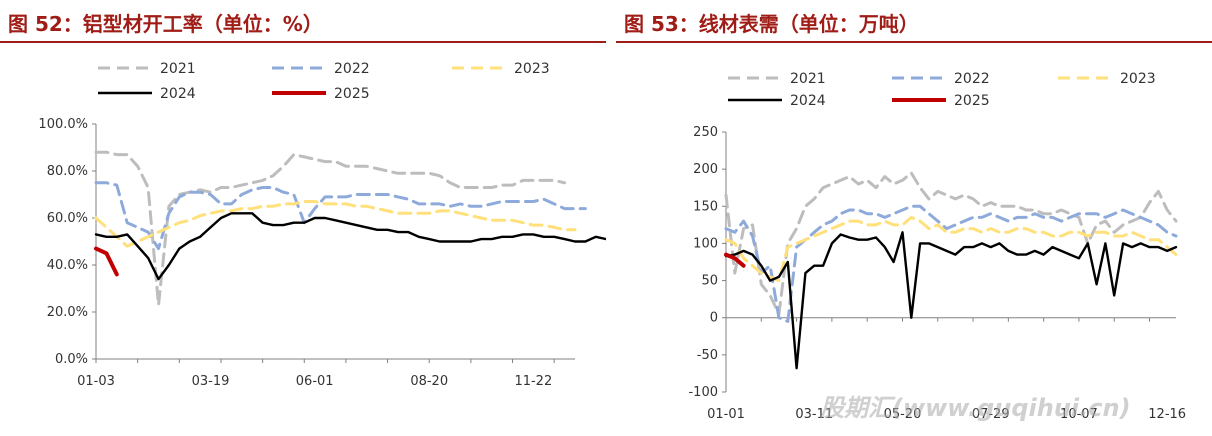 This screenshot has width=1212, height=436. Describe the element at coordinates (315, 381) in the screenshot. I see `x-tick-label: 06-01` at that location.